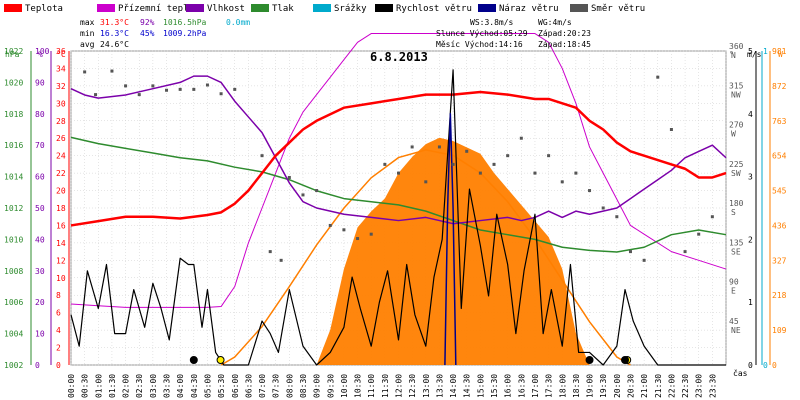 This screenshot has width=800, height=400. Describe the element at coordinates (13, 365) in the screenshot. I see `tick-label-hpa: 1002` at that location.